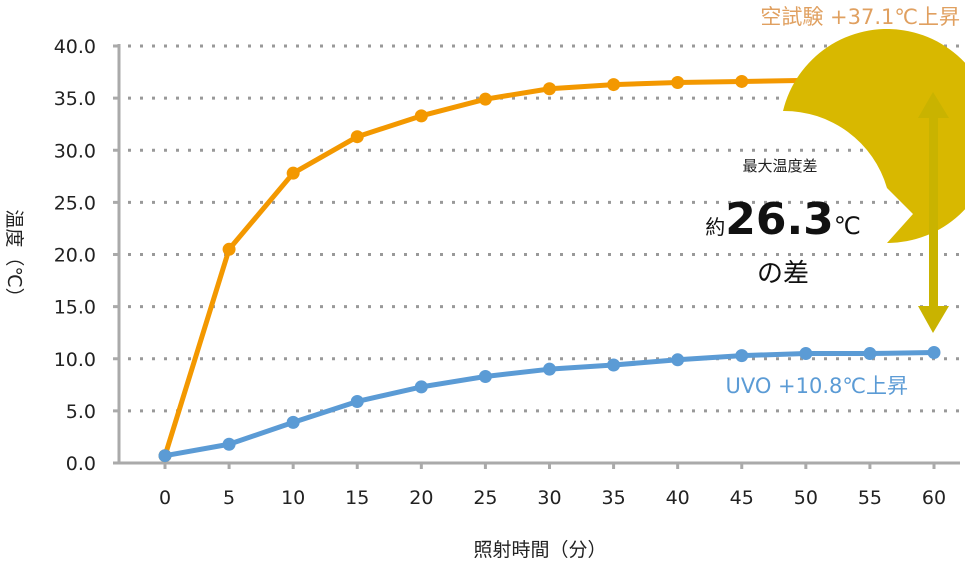 The image size is (965, 576). Describe the element at coordinates (14, 257) in the screenshot. I see `y-axis-label: 温度（℃）` at that location.